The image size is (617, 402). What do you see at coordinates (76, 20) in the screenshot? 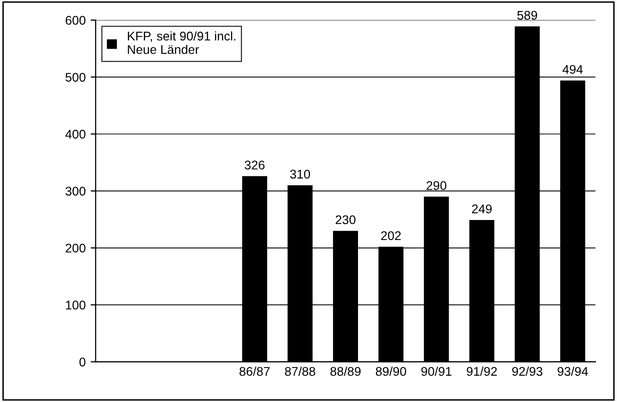
I see `y-tick-label: 600` at bounding box center [76, 20].